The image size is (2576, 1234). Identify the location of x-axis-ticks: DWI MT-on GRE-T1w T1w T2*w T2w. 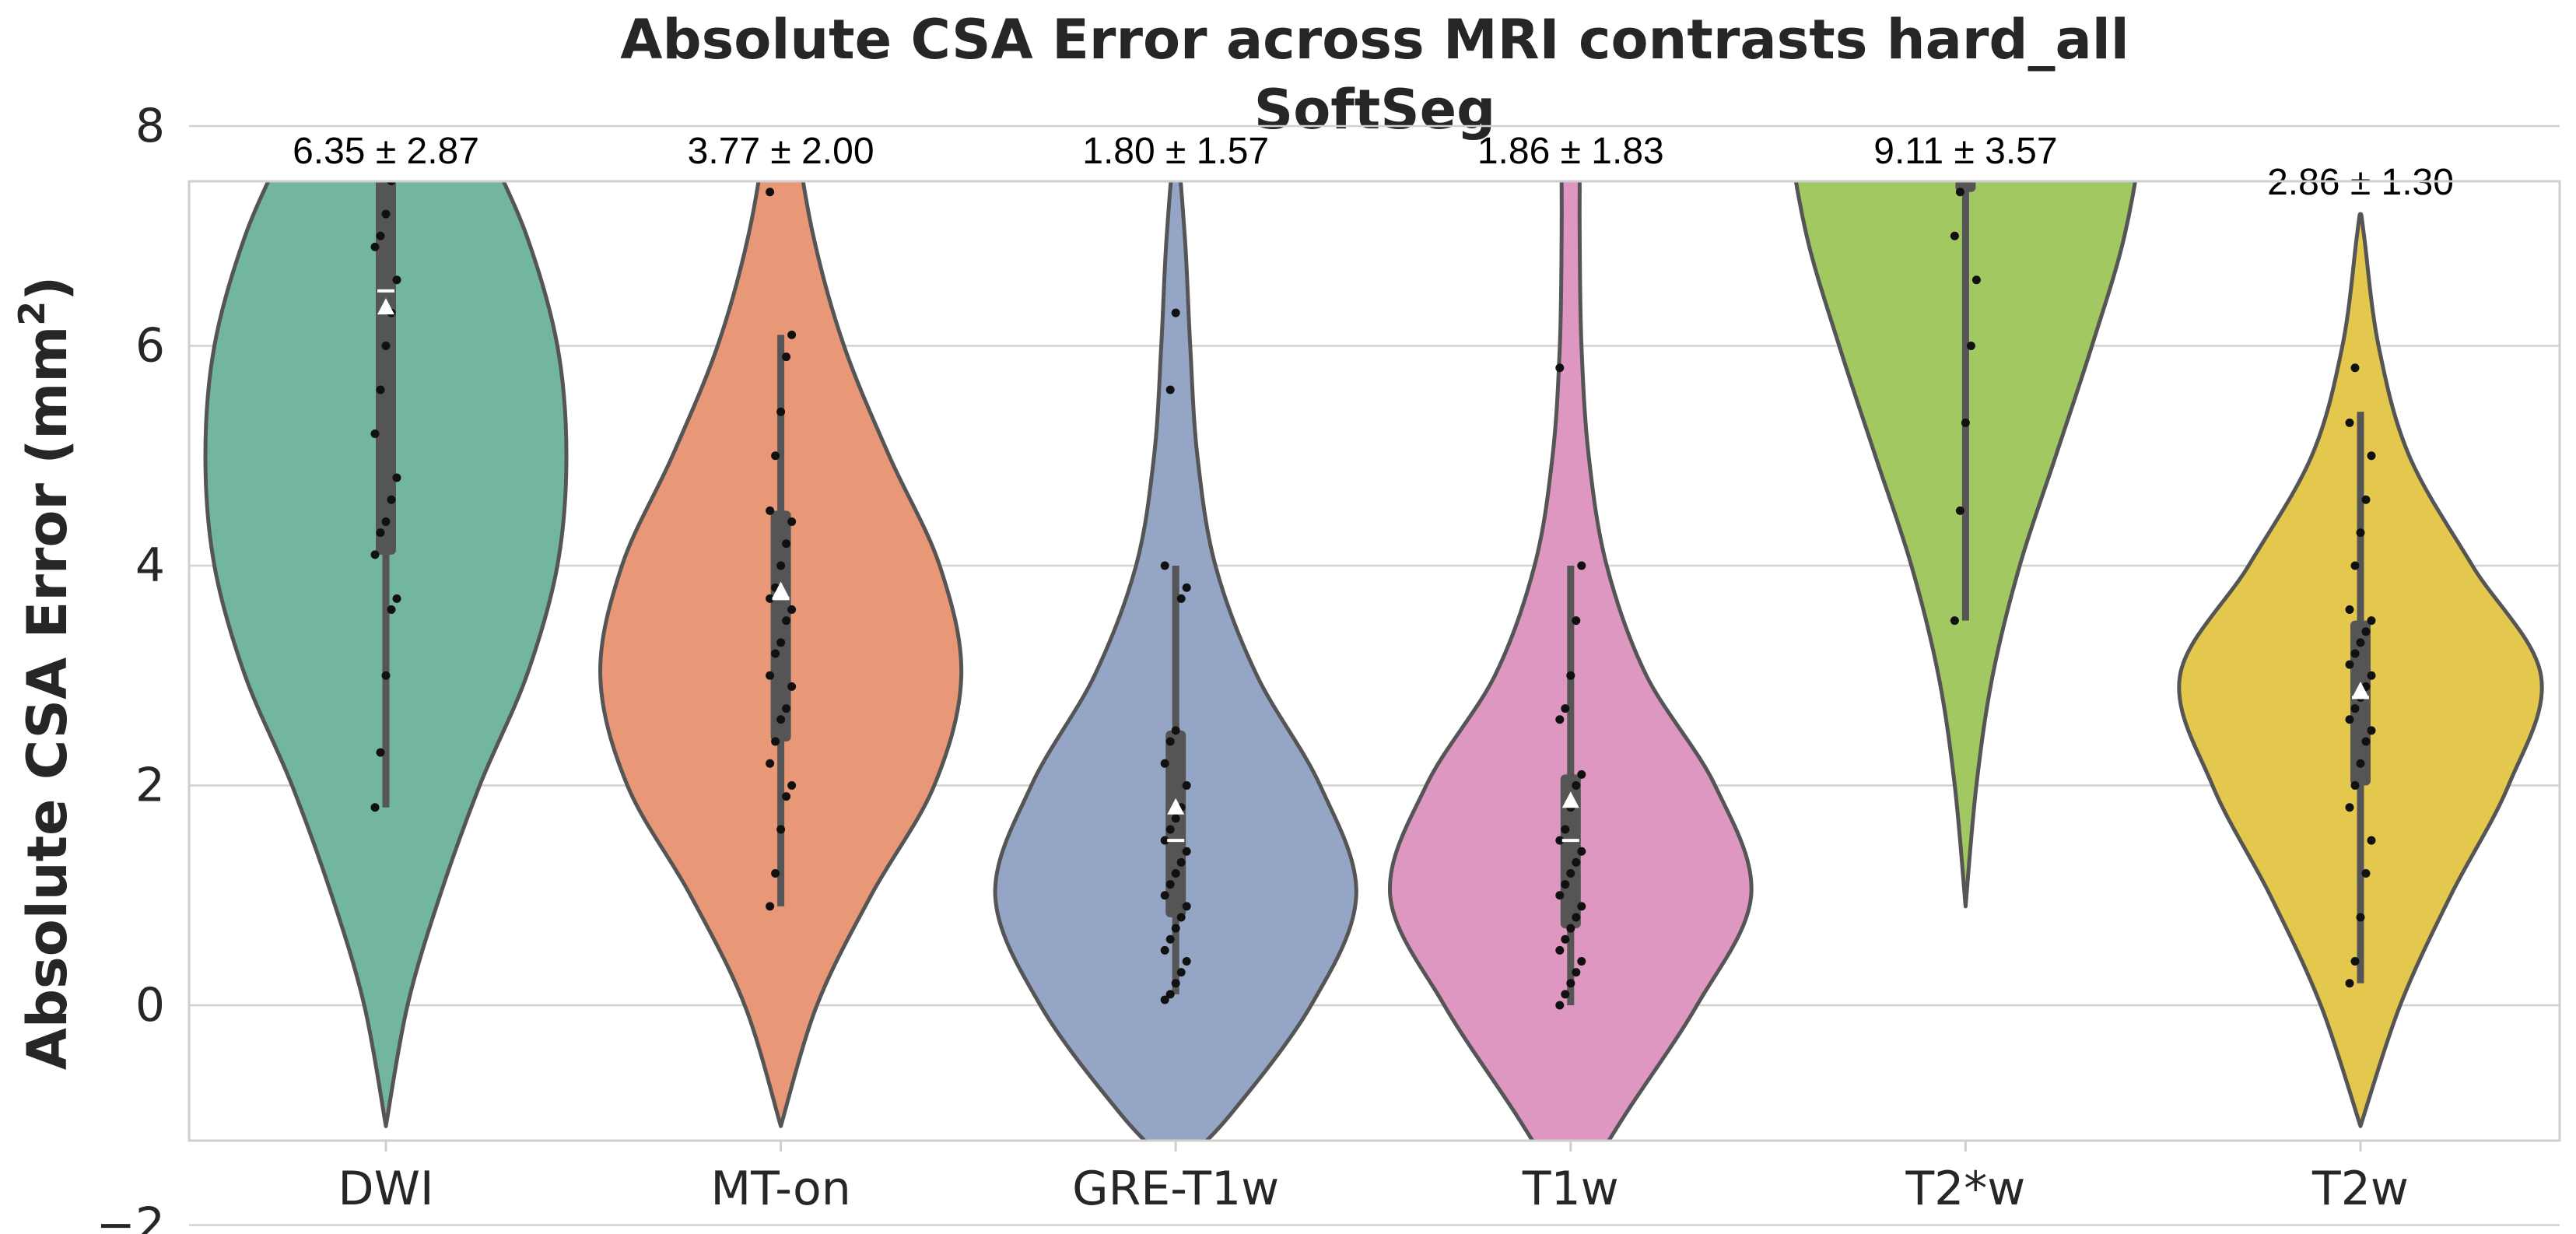
(1373, 1178).